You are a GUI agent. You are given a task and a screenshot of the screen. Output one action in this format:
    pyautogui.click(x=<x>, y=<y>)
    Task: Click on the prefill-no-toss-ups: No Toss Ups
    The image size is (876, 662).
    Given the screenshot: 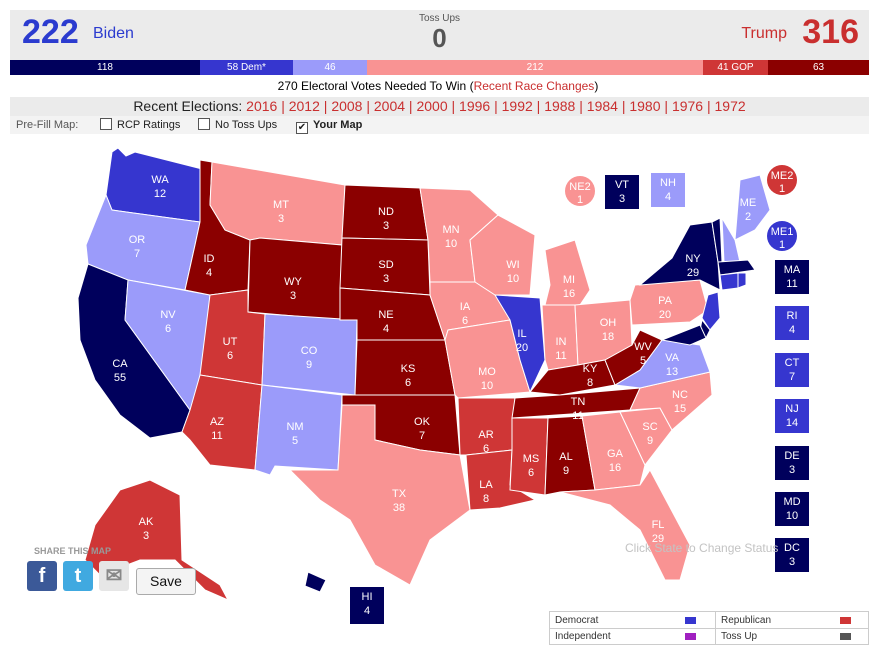 What is the action you would take?
    pyautogui.click(x=237, y=125)
    